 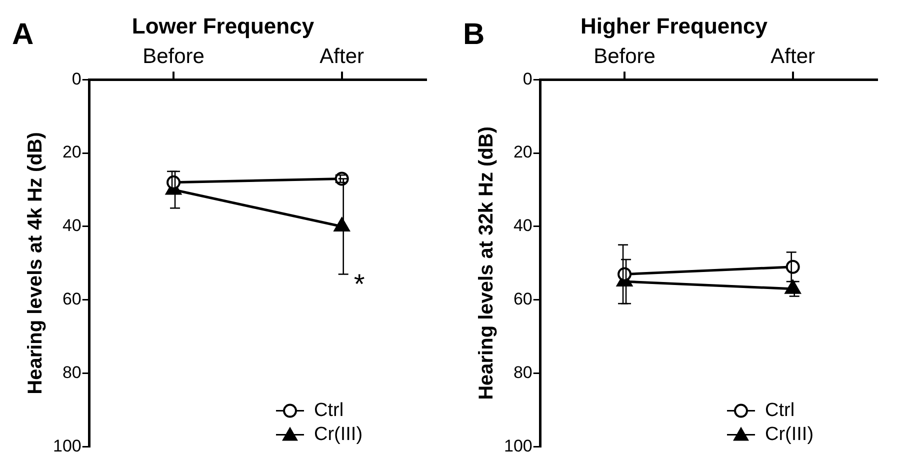 What do you see at coordinates (474, 35) in the screenshot?
I see `text: B` at bounding box center [474, 35].